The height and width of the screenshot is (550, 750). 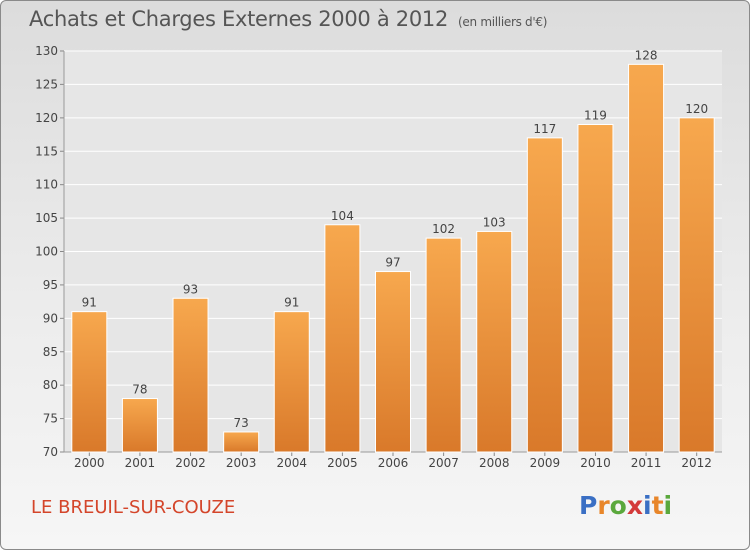 I want to click on logo-letter: r, so click(x=603, y=505).